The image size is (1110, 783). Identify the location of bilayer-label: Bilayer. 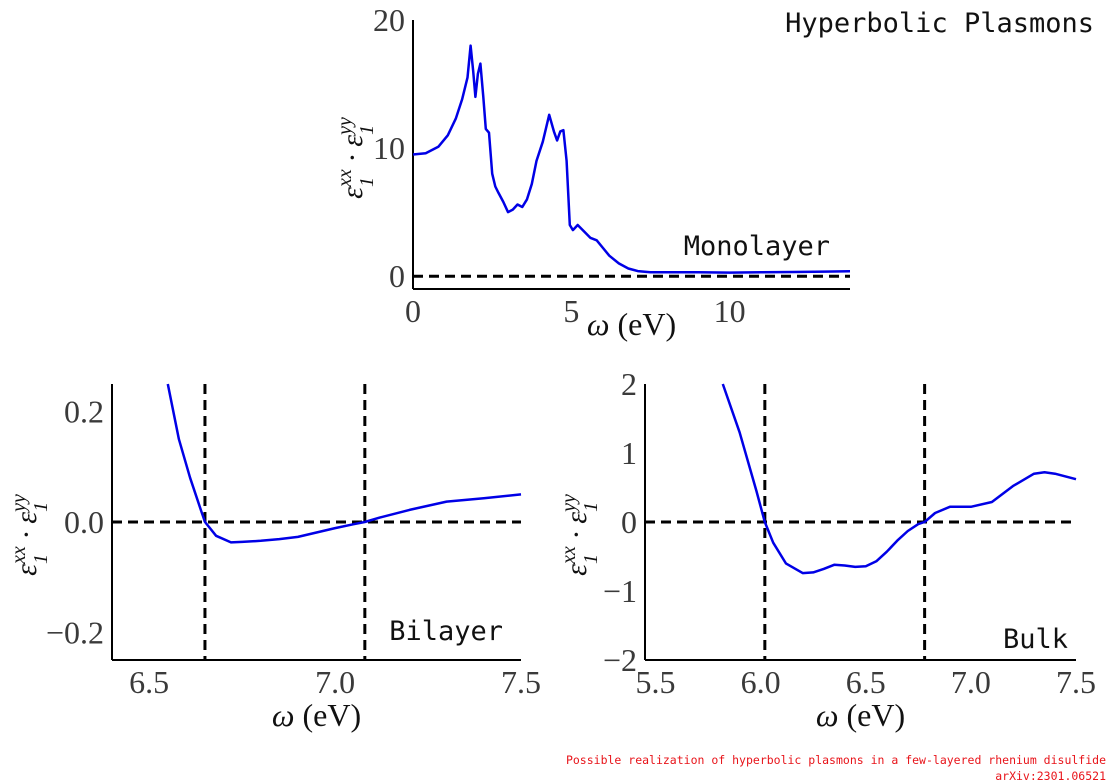
(446, 631).